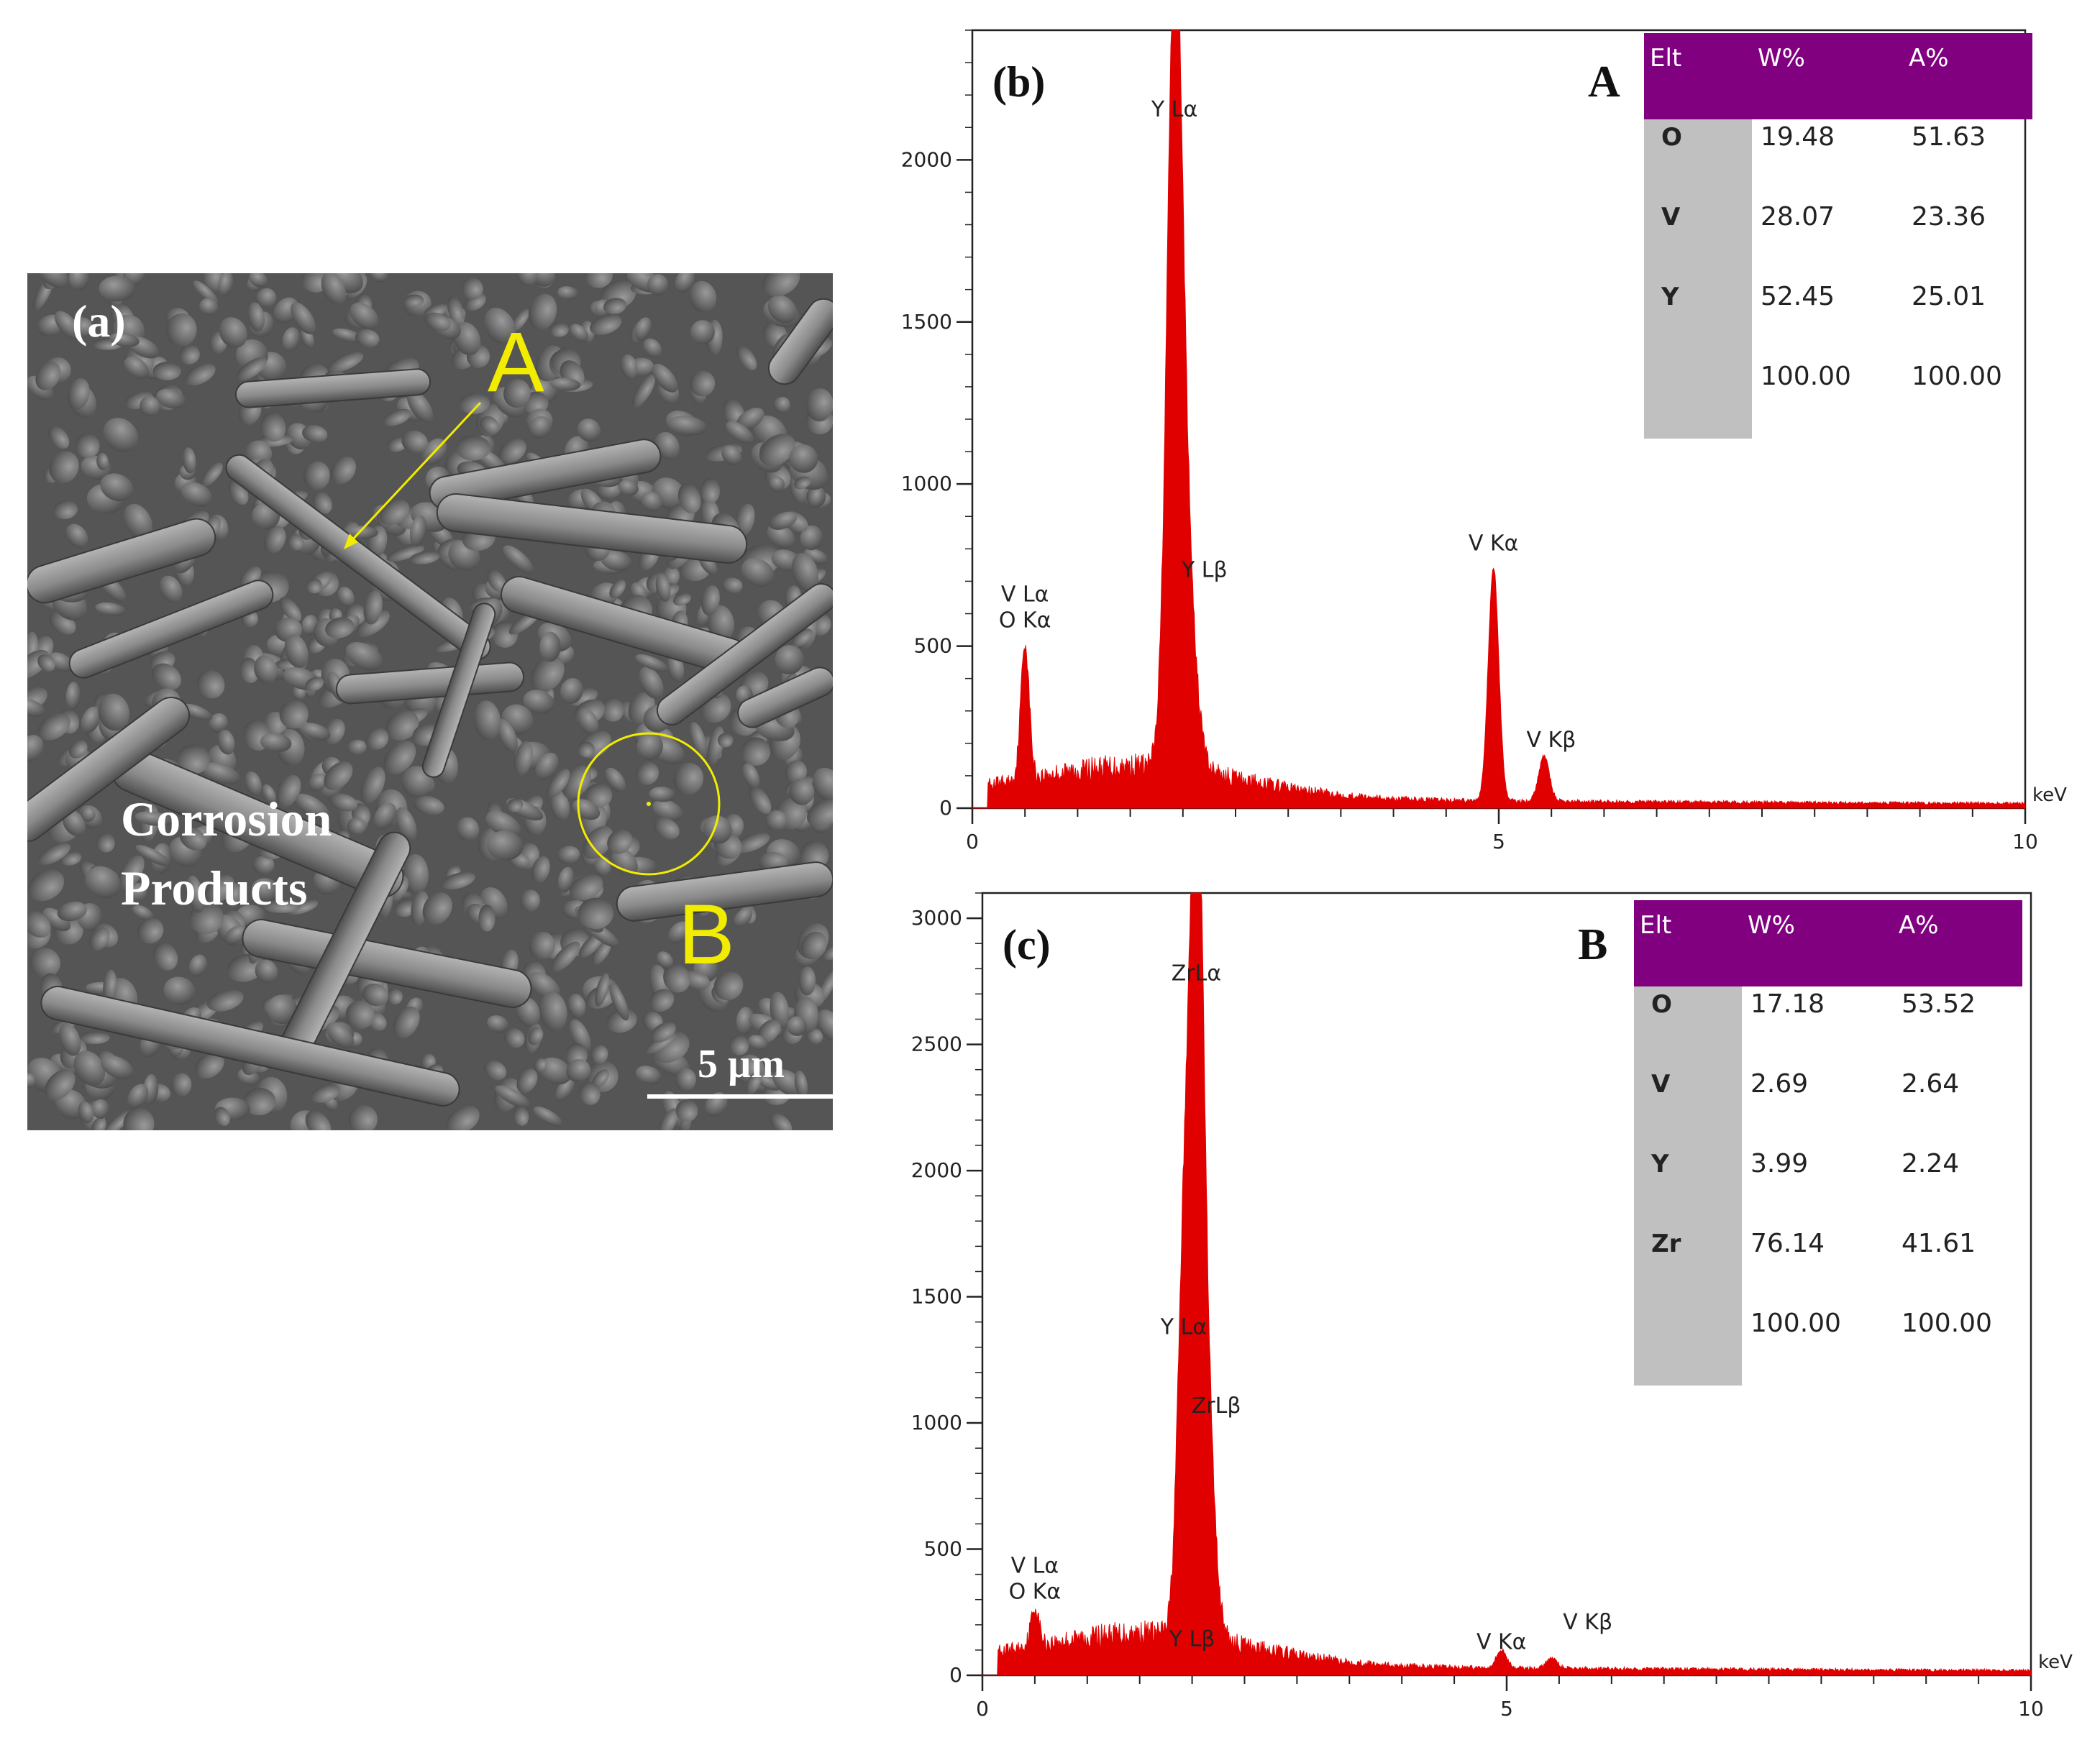 The width and height of the screenshot is (2100, 1740). I want to click on panel-label: (b), so click(1018, 82).